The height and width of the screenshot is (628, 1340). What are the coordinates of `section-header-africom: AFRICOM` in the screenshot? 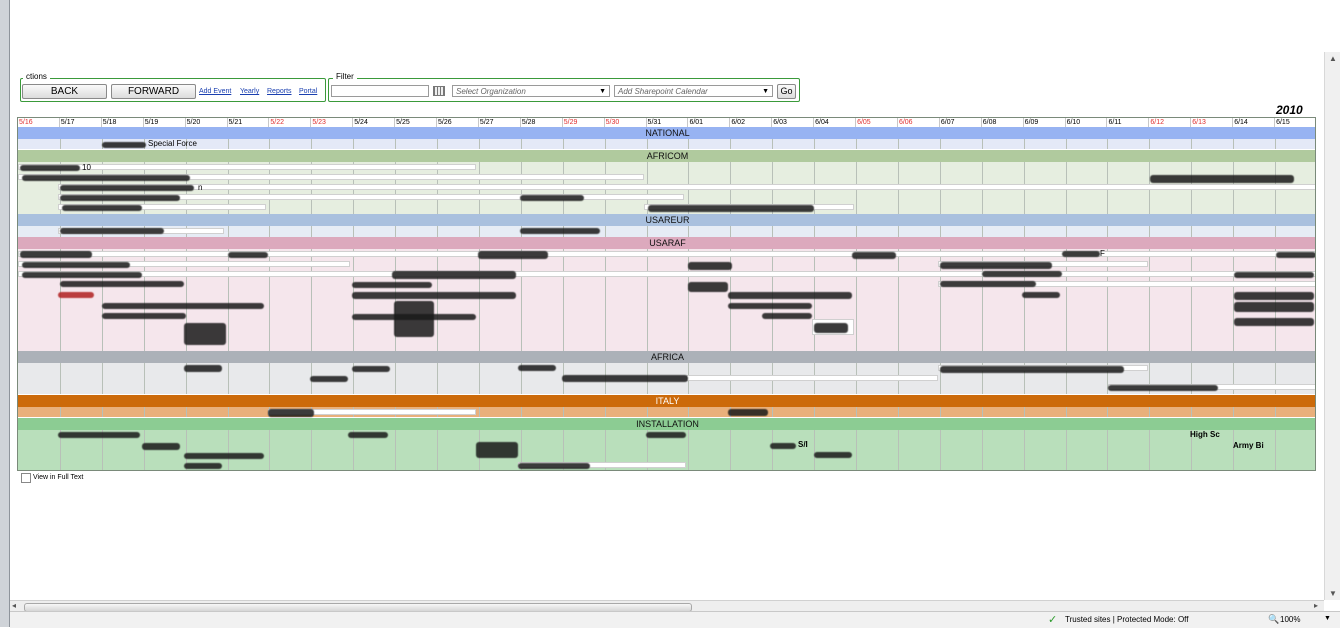 It's located at (666, 156).